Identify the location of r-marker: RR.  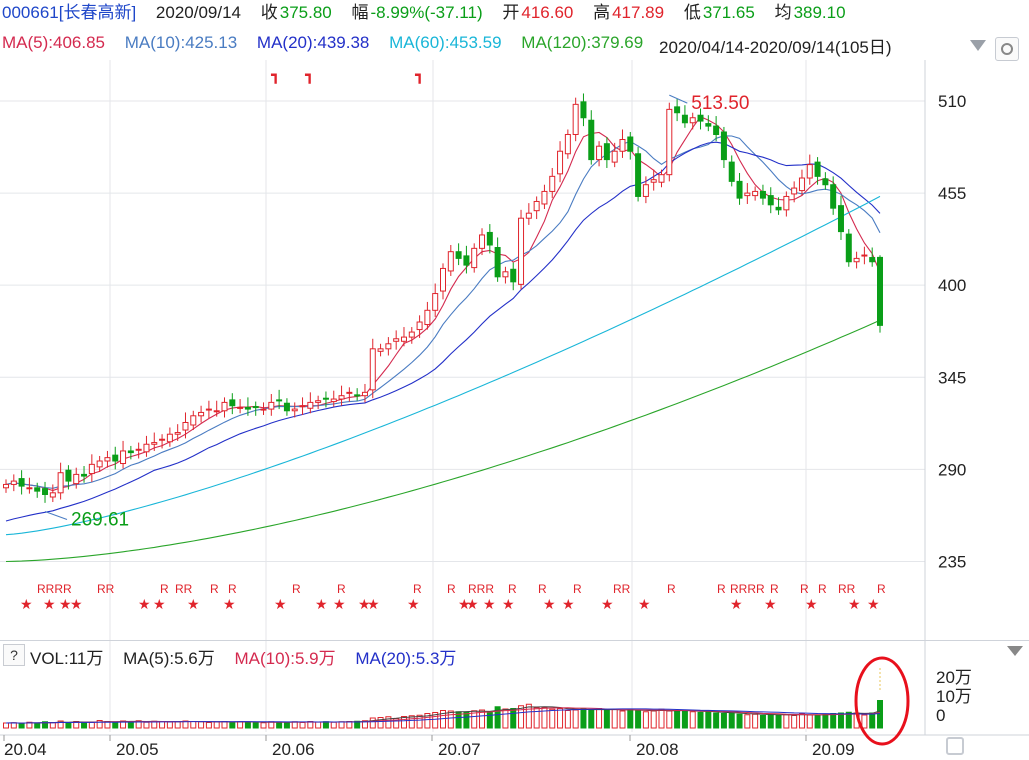
(106, 589).